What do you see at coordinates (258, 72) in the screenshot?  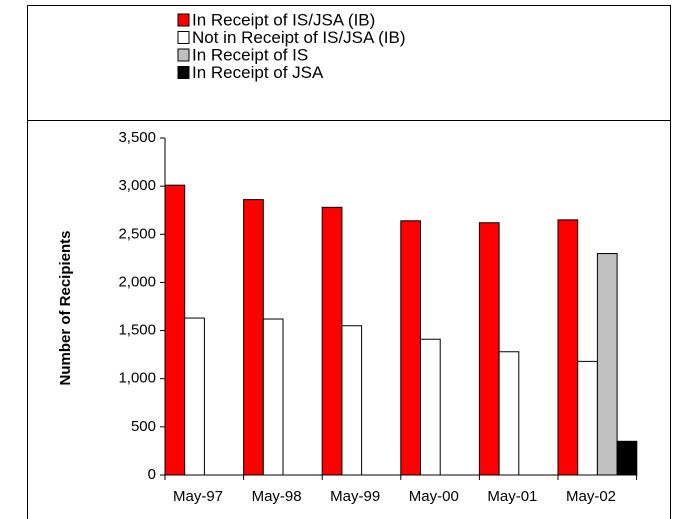 I see `legend-label: In Receipt of JSA` at bounding box center [258, 72].